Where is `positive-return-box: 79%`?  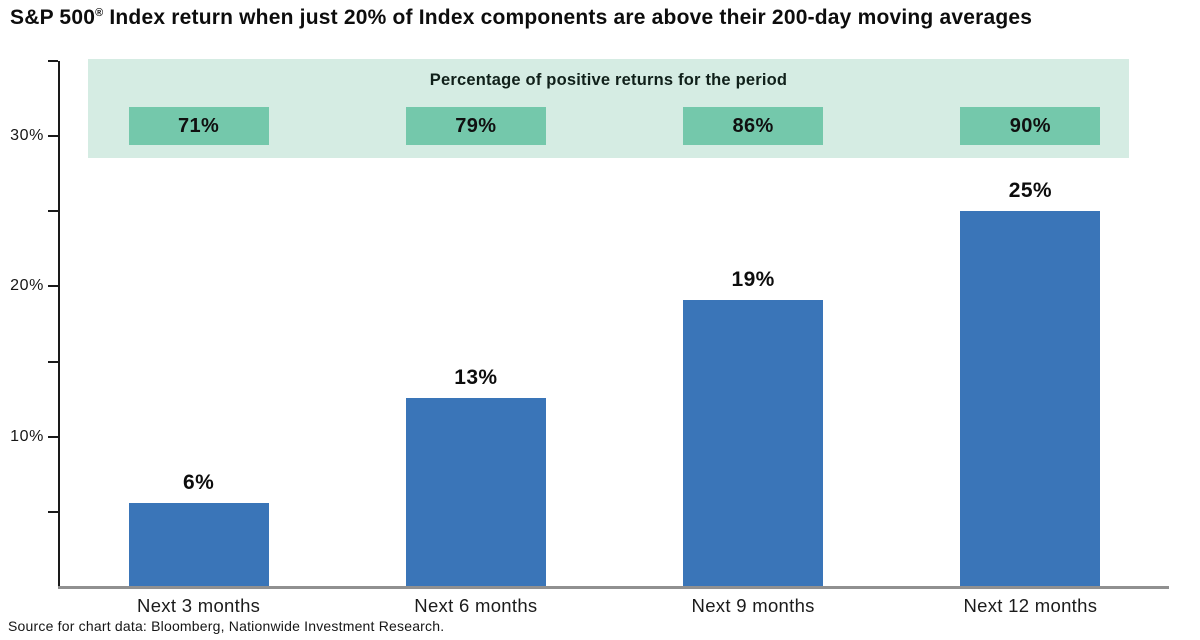
positive-return-box: 79% is located at coordinates (475, 126).